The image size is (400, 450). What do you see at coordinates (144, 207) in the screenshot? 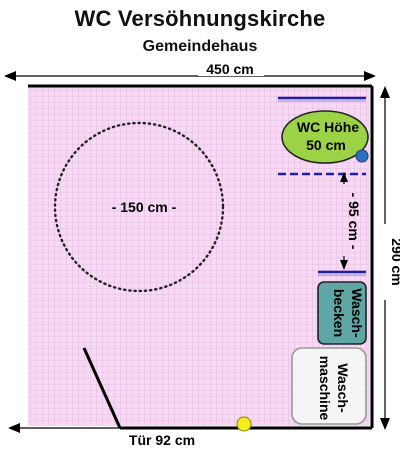
I see `turning-circle-label: - 150 cm -` at bounding box center [144, 207].